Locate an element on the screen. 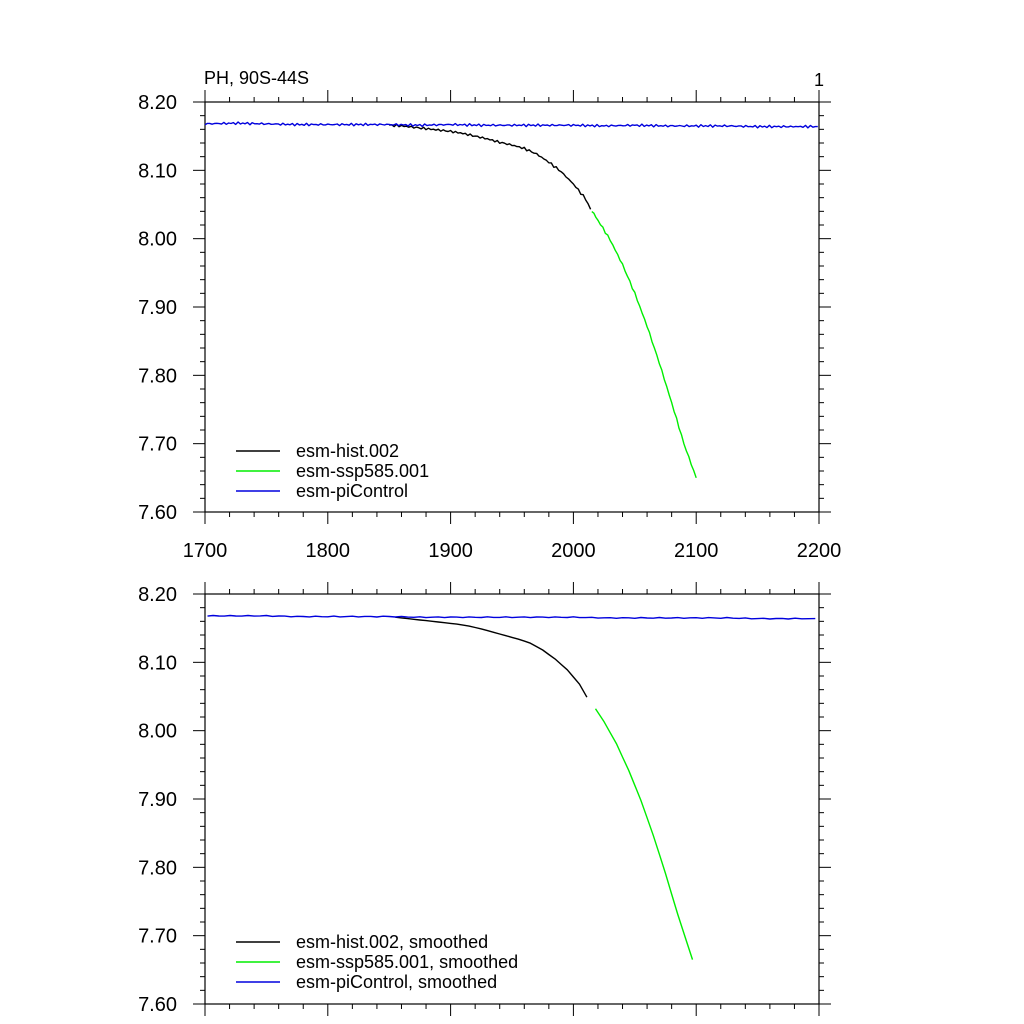  x-tick-label: 1900 is located at coordinates (450, 551).